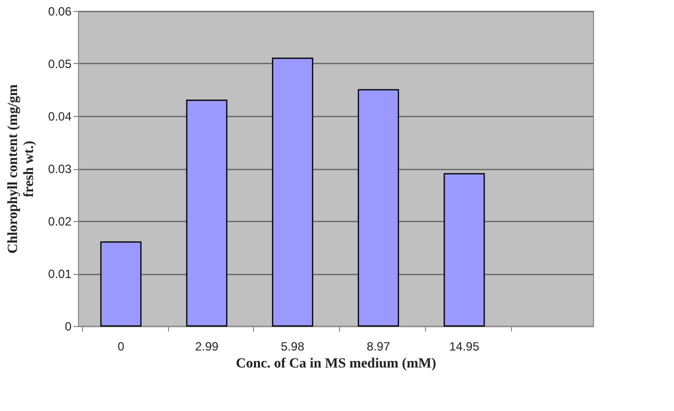 This screenshot has width=674, height=411. I want to click on x-tick-label: 8.97, so click(378, 347).